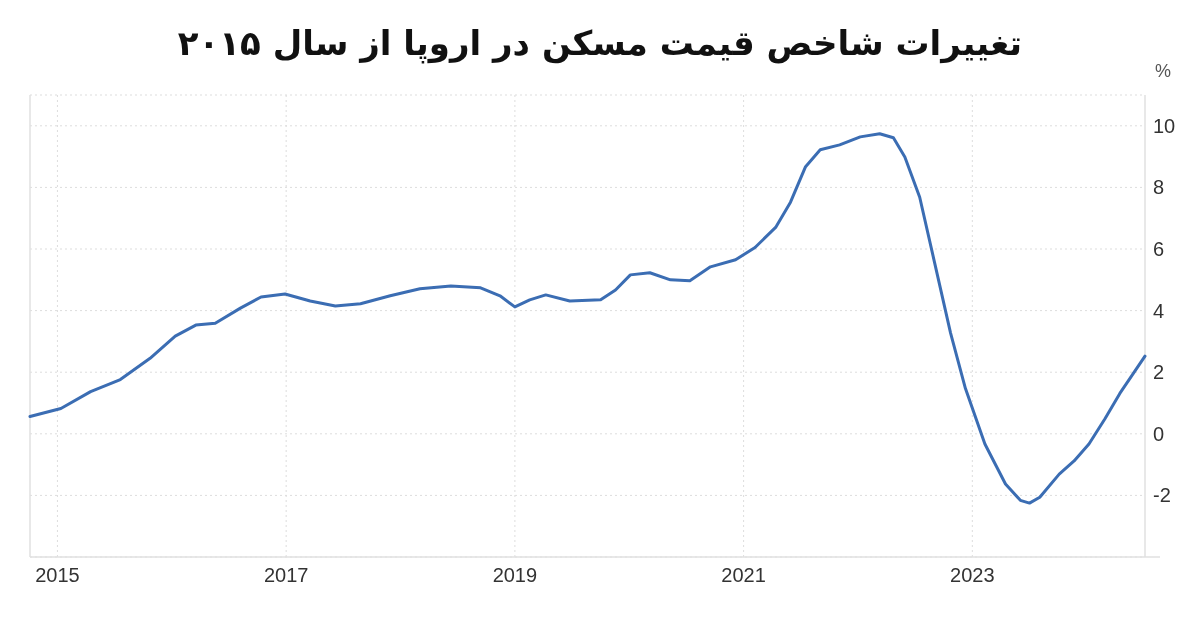 This screenshot has width=1200, height=625. I want to click on x-tick-label: 2015, so click(57, 575).